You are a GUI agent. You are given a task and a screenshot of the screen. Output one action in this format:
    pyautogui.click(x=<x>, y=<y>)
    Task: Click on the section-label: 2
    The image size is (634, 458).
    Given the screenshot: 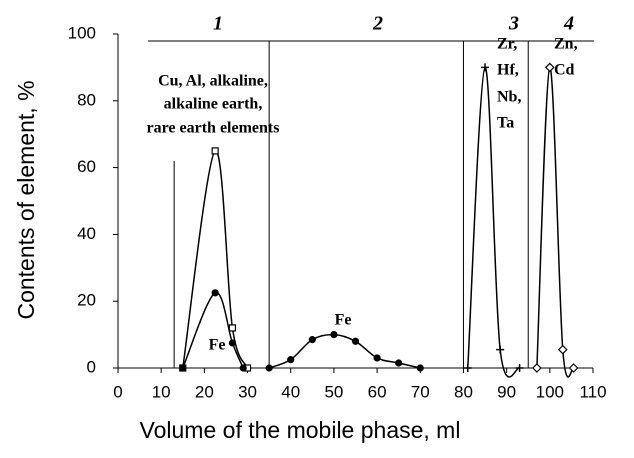 What is the action you would take?
    pyautogui.click(x=377, y=24)
    